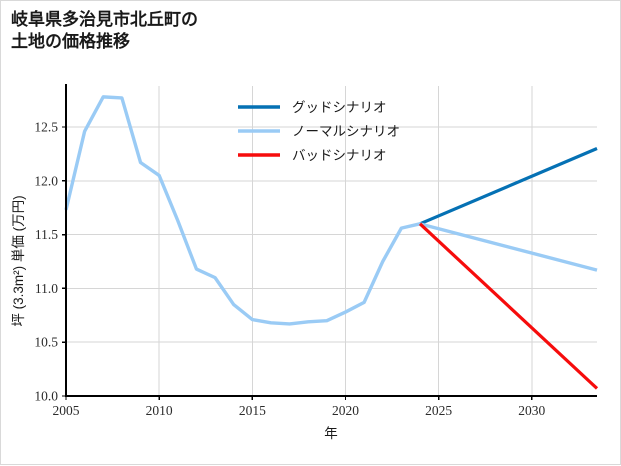 This screenshot has width=621, height=466. I want to click on x-tick-label: 2020, so click(345, 410).